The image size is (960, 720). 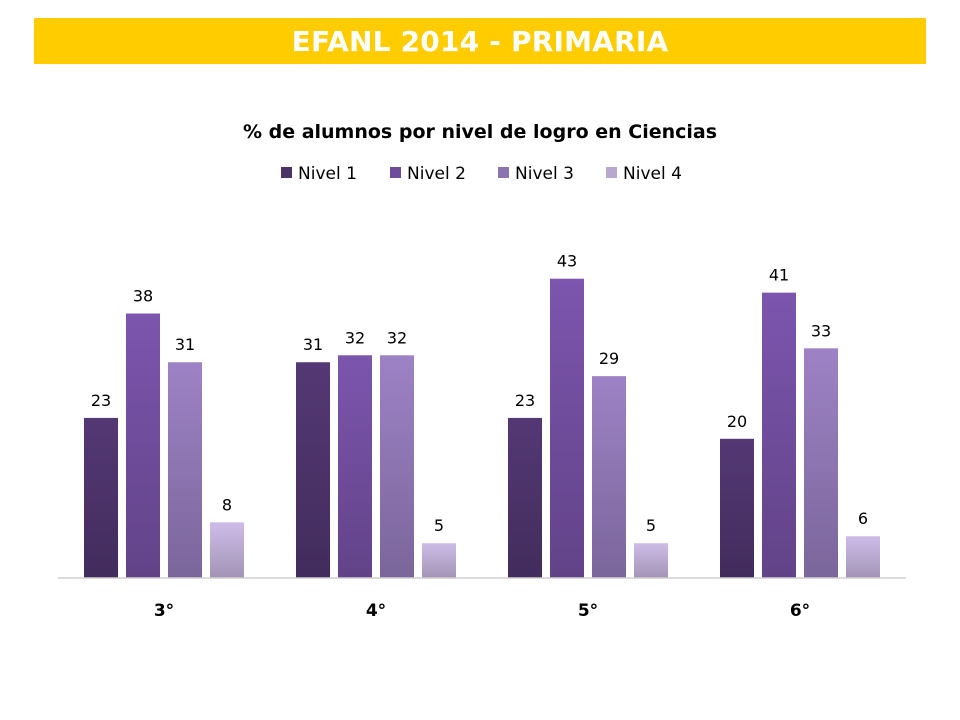 What do you see at coordinates (821, 330) in the screenshot?
I see `data-label-3-4: 33` at bounding box center [821, 330].